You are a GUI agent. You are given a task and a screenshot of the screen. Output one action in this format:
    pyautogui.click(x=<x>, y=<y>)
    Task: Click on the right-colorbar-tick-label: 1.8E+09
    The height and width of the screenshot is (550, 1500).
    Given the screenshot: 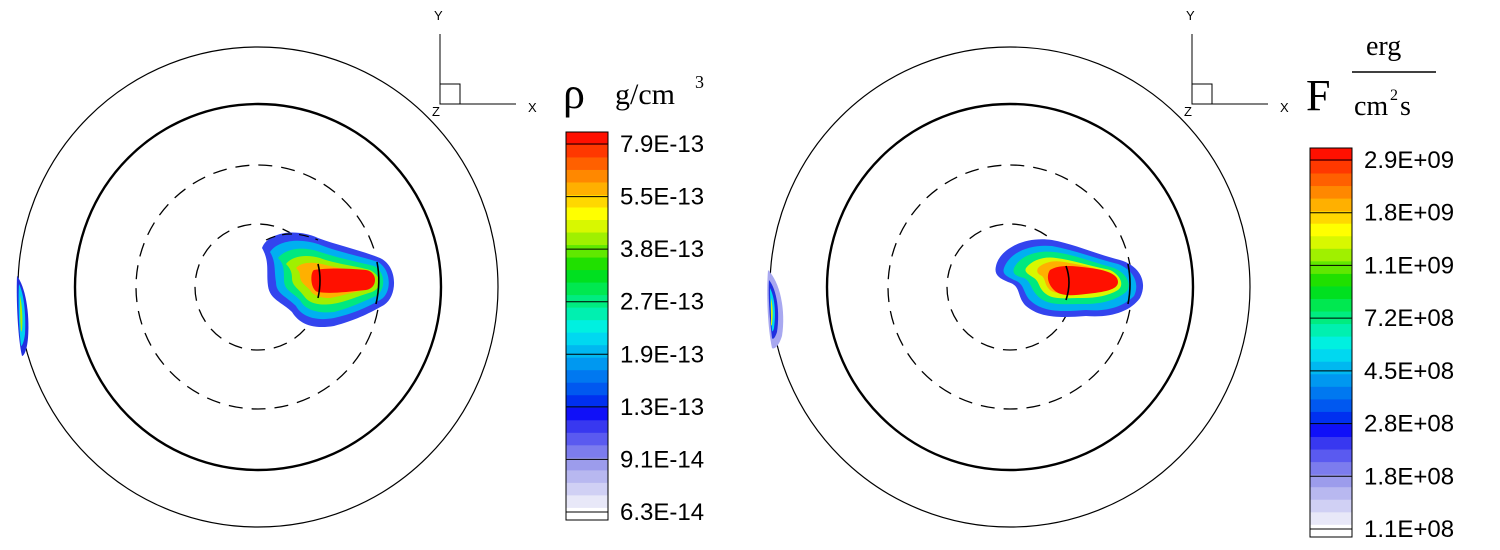 What is the action you would take?
    pyautogui.click(x=1409, y=213)
    